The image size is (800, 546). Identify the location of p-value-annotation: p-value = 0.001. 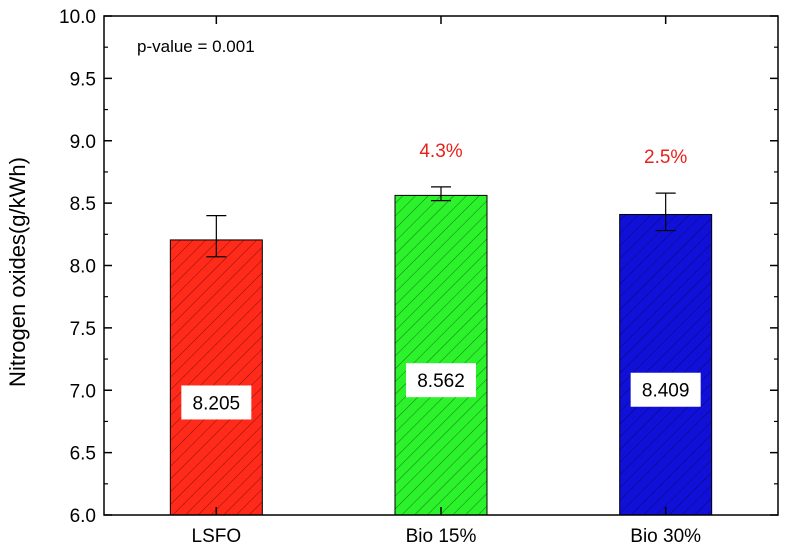
(196, 46).